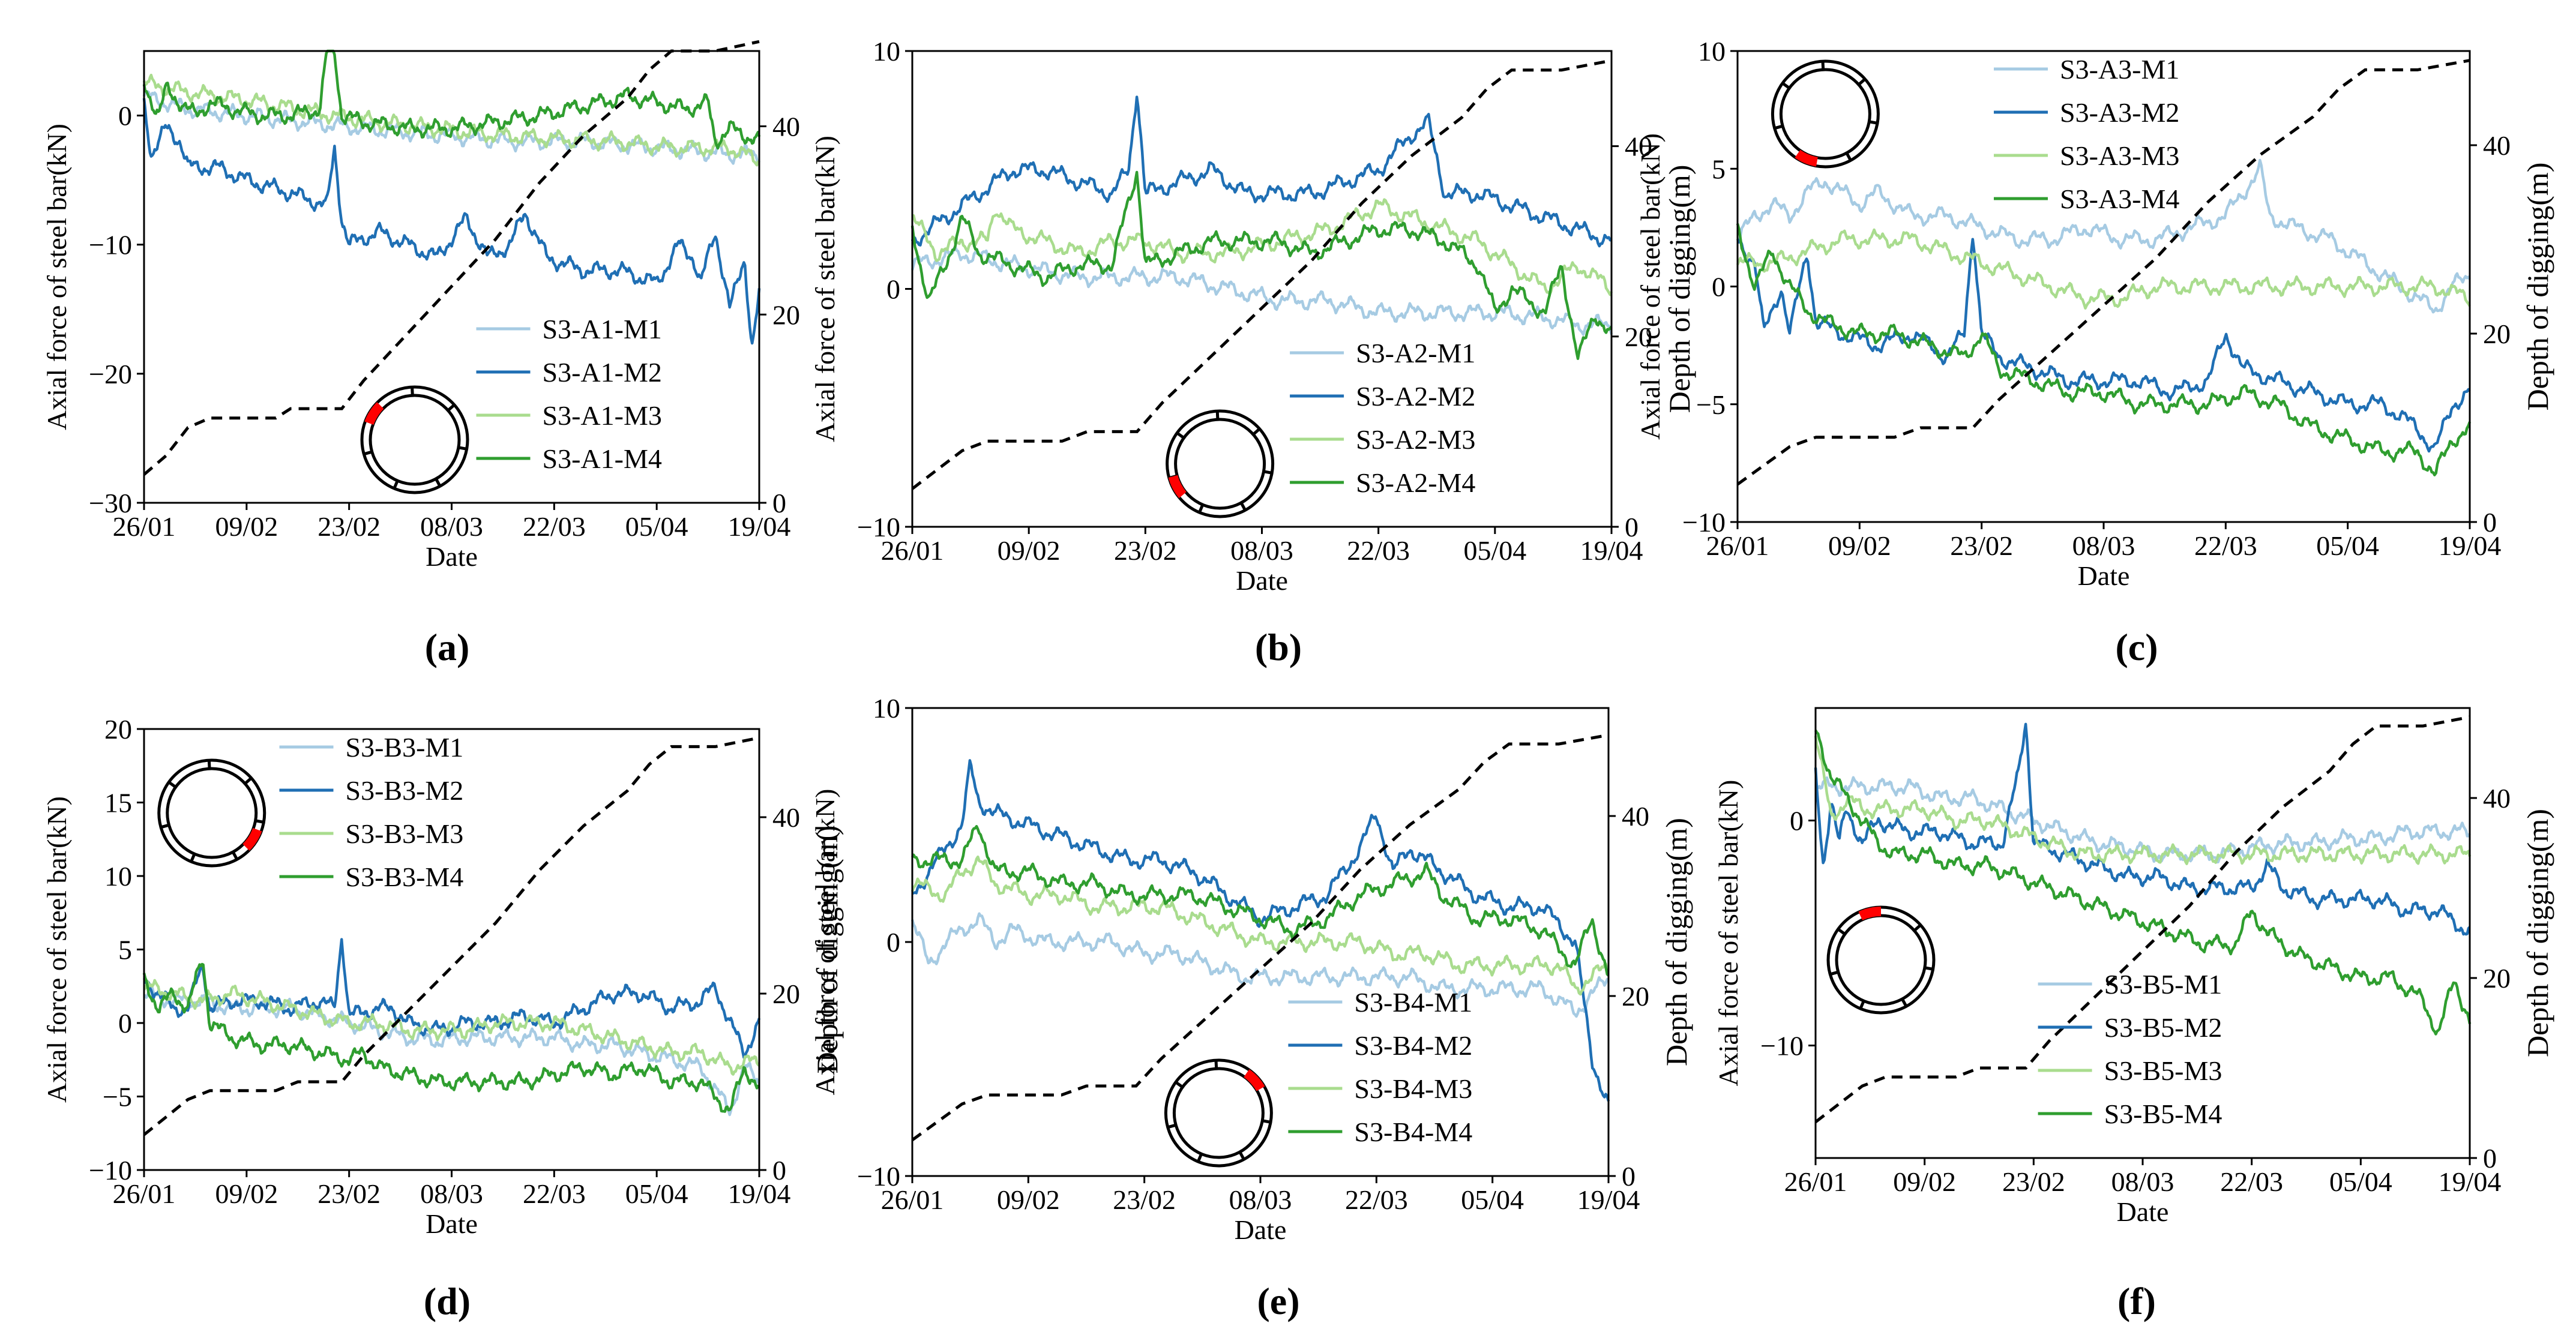 The width and height of the screenshot is (2576, 1335). What do you see at coordinates (1415, 353) in the screenshot?
I see `legend-entry: S3-A2-M1` at bounding box center [1415, 353].